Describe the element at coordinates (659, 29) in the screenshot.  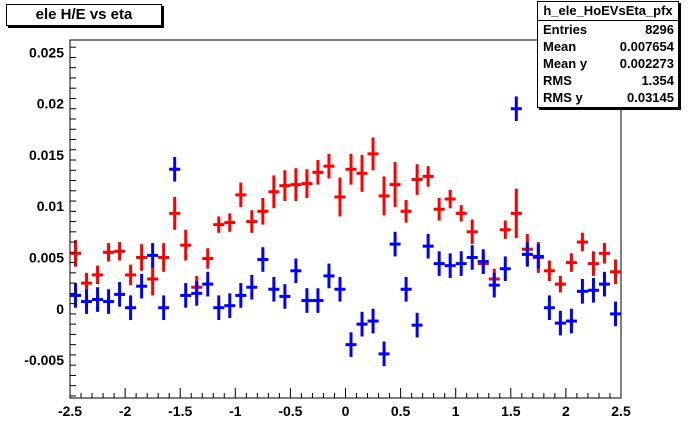
I see `stats-value: 8296` at that location.